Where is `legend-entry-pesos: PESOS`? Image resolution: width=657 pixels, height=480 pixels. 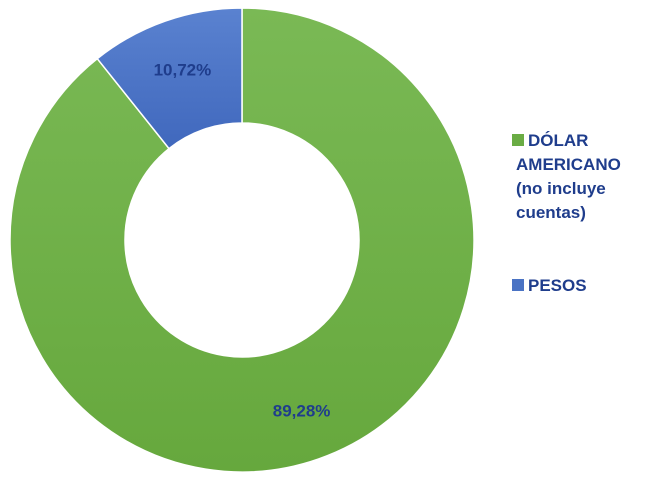
legend-entry-pesos: PESOS is located at coordinates (549, 285).